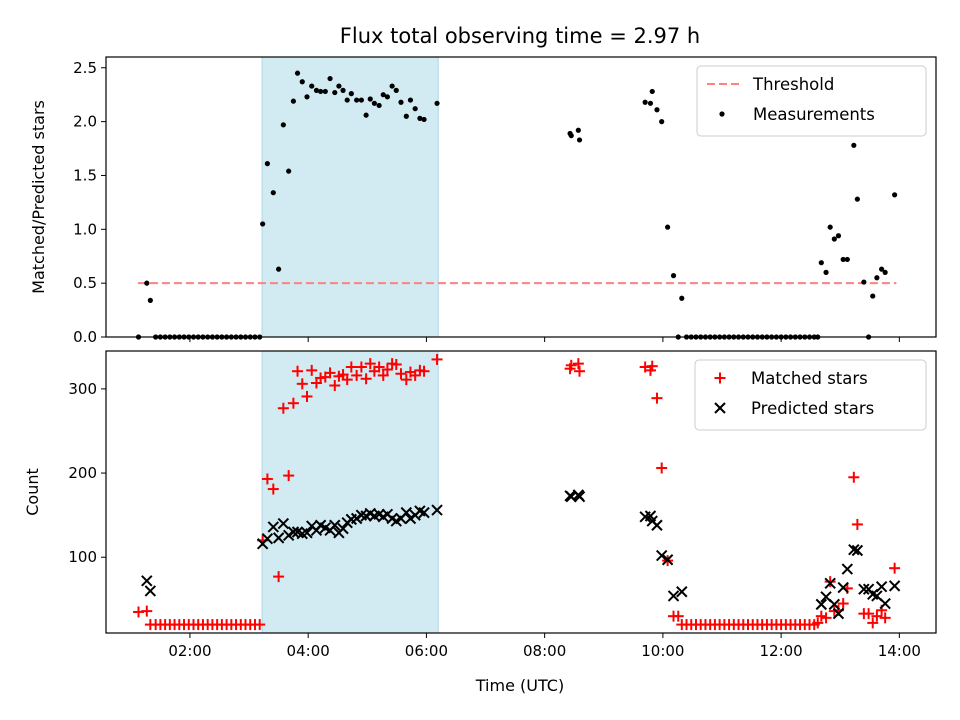 This screenshot has height=720, width=960. What do you see at coordinates (720, 378) in the screenshot?
I see `legend-entry-matched-stars-handle` at bounding box center [720, 378].